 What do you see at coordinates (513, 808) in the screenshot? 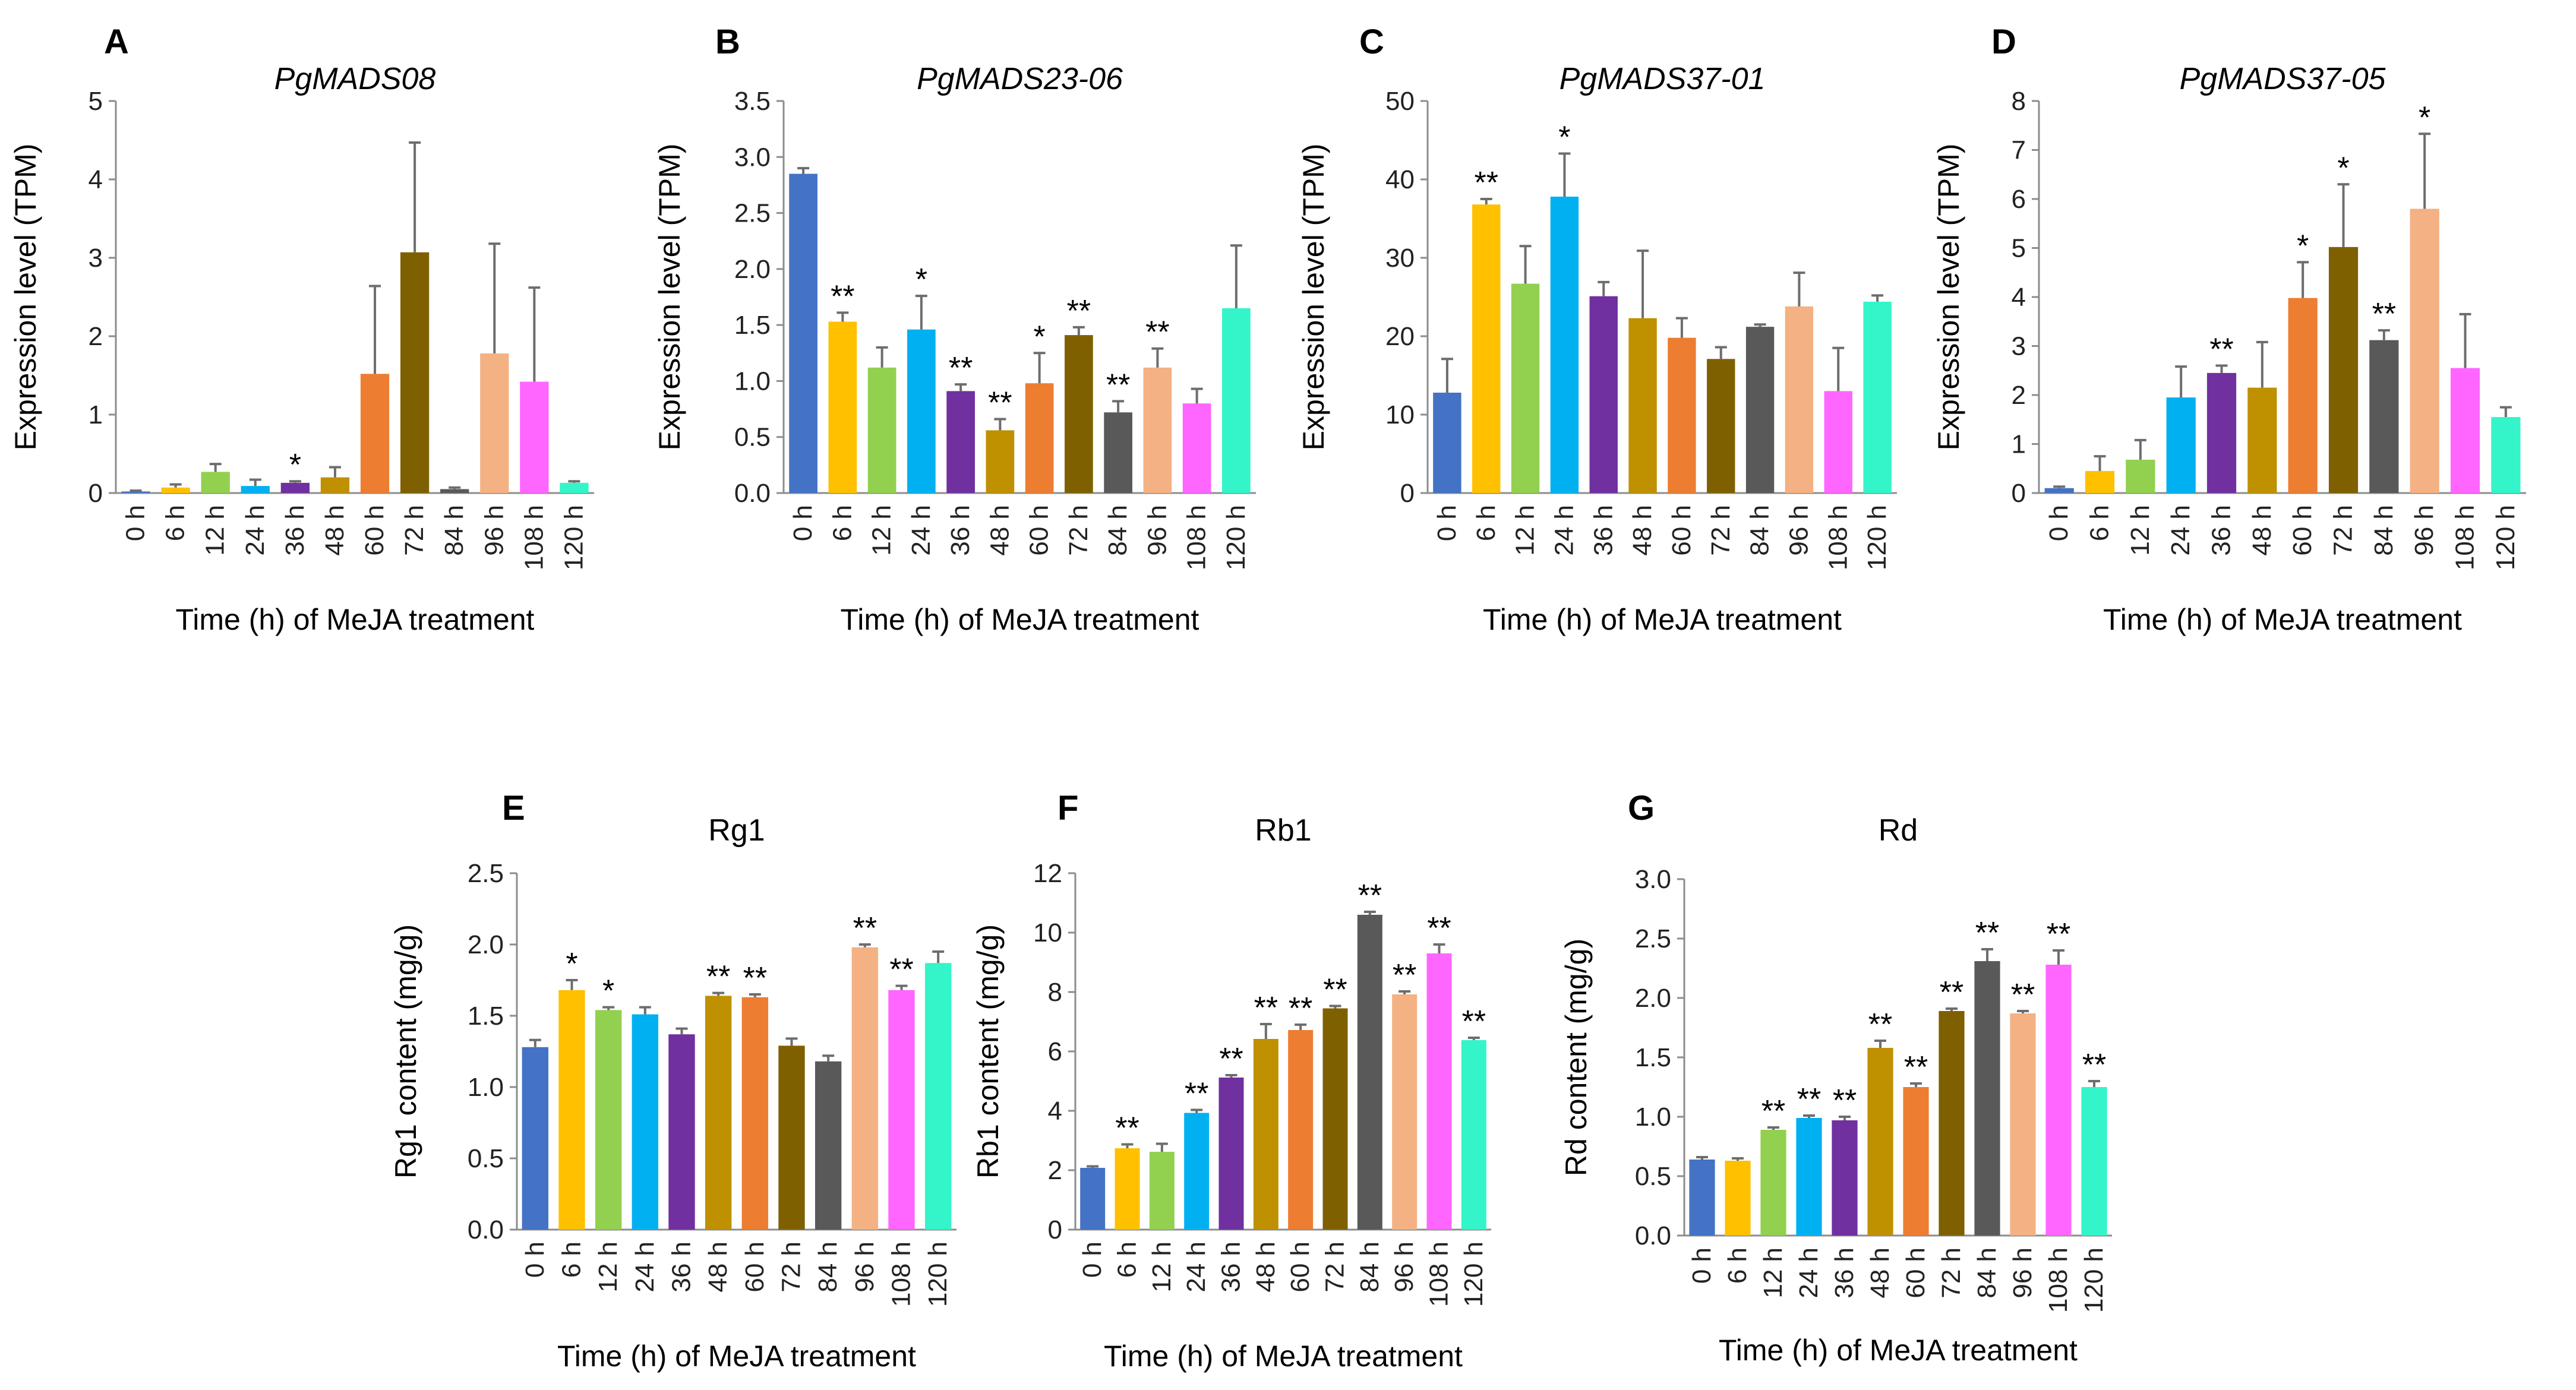
I see `panel-letter: E` at bounding box center [513, 808].